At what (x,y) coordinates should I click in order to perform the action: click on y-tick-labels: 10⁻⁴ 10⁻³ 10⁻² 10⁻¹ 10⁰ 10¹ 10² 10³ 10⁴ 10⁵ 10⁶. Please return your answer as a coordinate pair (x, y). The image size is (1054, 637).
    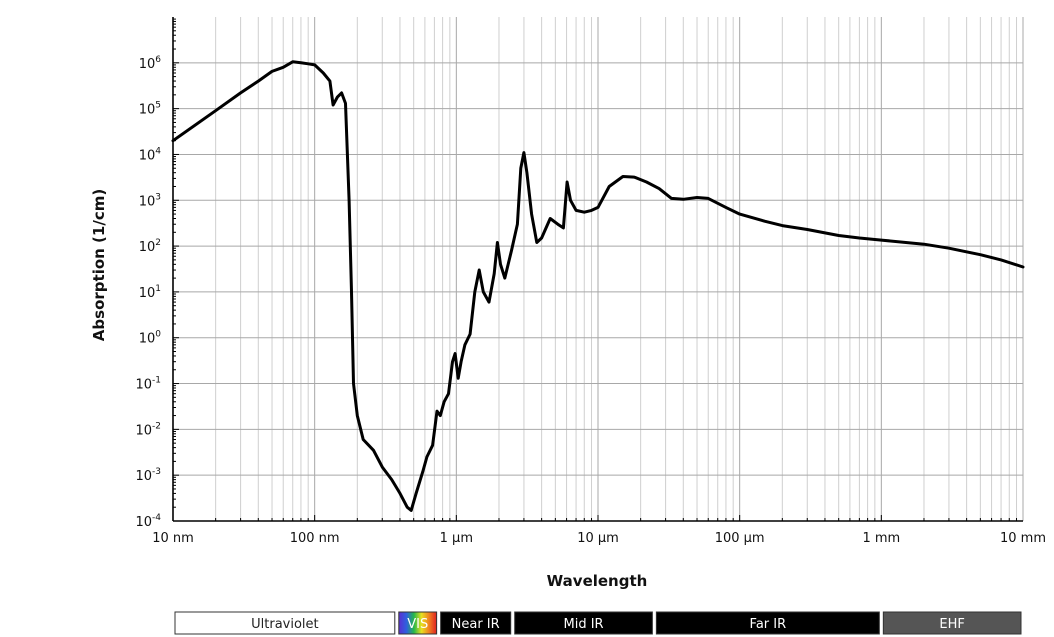
    Looking at the image, I should click on (148, 292).